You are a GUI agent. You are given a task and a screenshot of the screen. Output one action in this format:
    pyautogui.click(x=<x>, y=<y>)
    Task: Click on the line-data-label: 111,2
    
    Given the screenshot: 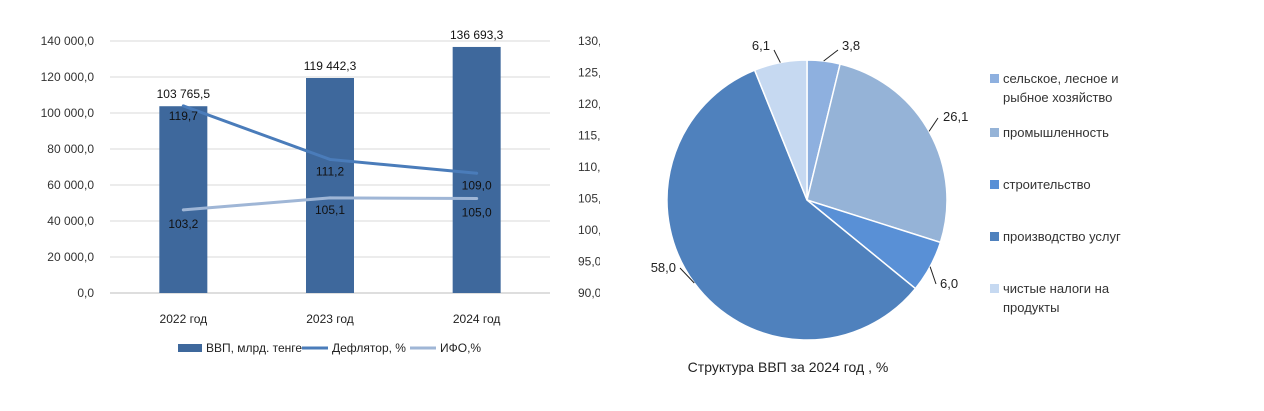 What is the action you would take?
    pyautogui.click(x=330, y=171)
    